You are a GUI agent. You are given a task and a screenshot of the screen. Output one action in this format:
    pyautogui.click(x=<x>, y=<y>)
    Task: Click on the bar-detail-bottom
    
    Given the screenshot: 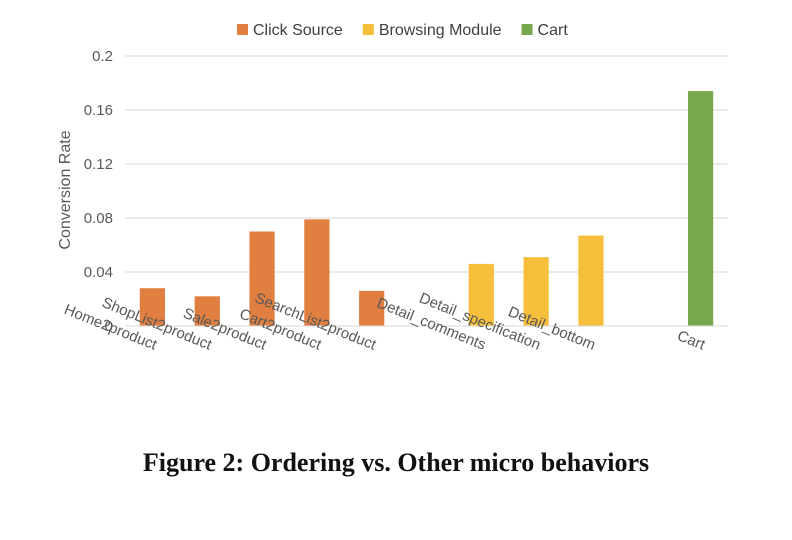 What is the action you would take?
    pyautogui.click(x=591, y=280)
    